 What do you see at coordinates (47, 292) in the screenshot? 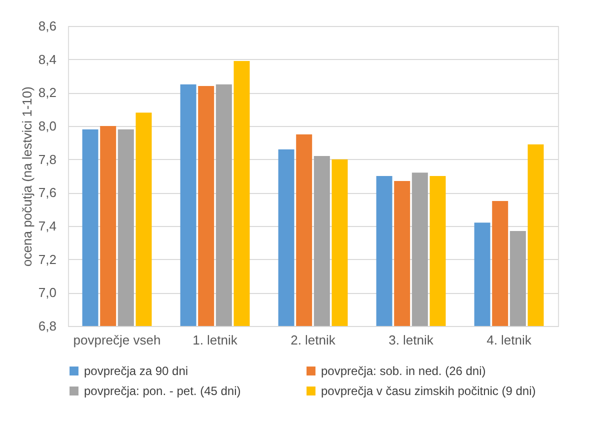
I see `y-tick-label: 7,0` at bounding box center [47, 292].